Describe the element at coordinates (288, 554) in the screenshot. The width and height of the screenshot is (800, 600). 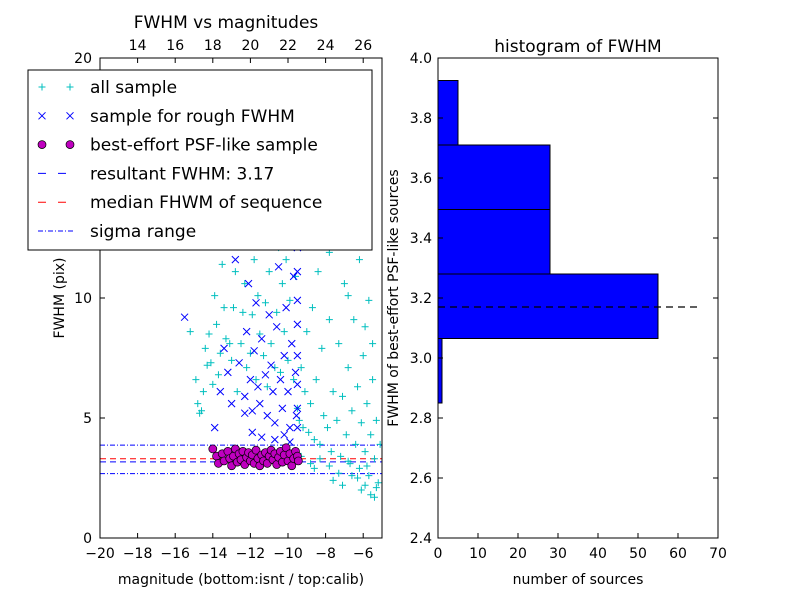
I see `x-tick-label: −10` at that location.